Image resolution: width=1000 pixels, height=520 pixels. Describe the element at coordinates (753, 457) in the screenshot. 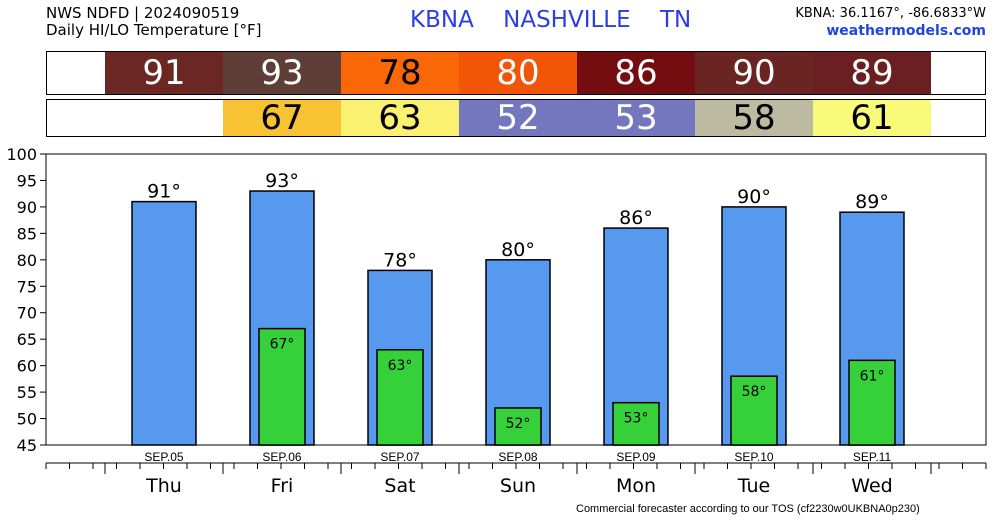

I see `x-date-label: SEP.10` at that location.